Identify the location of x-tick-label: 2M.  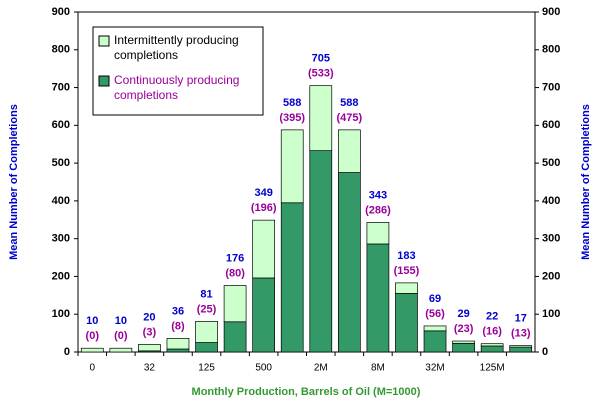
(321, 368).